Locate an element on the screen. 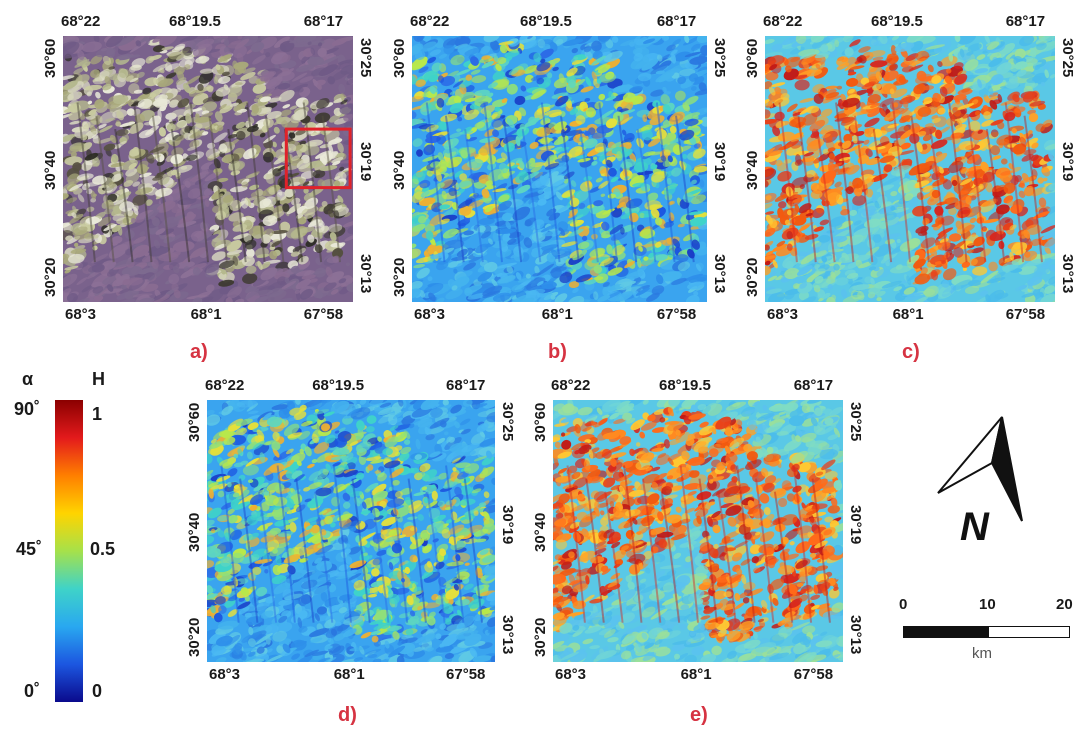 The image size is (1083, 729). right-tick-d-2: 30°13 is located at coordinates (507, 634).